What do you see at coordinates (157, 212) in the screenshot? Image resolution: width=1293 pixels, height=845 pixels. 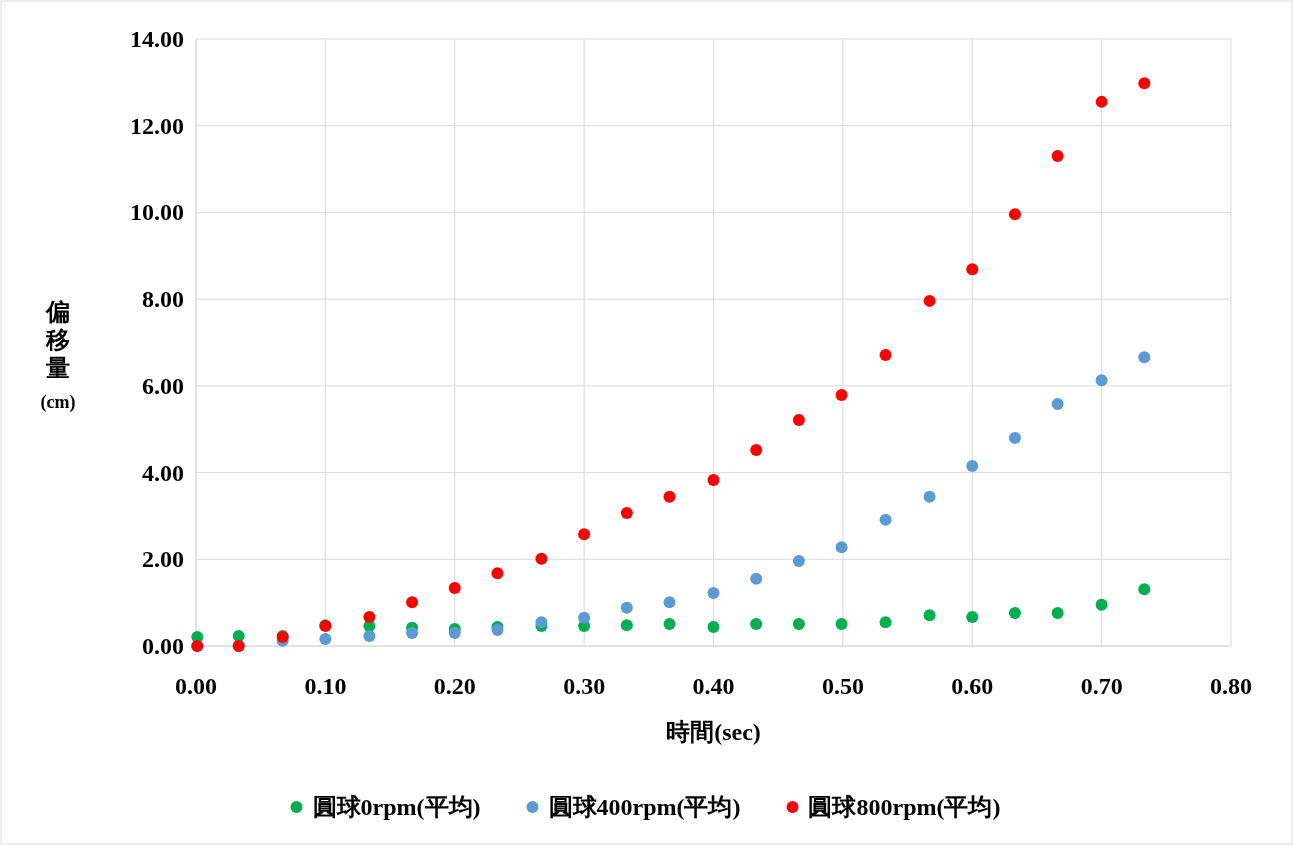 I see `y-tick-label: 10.00` at bounding box center [157, 212].